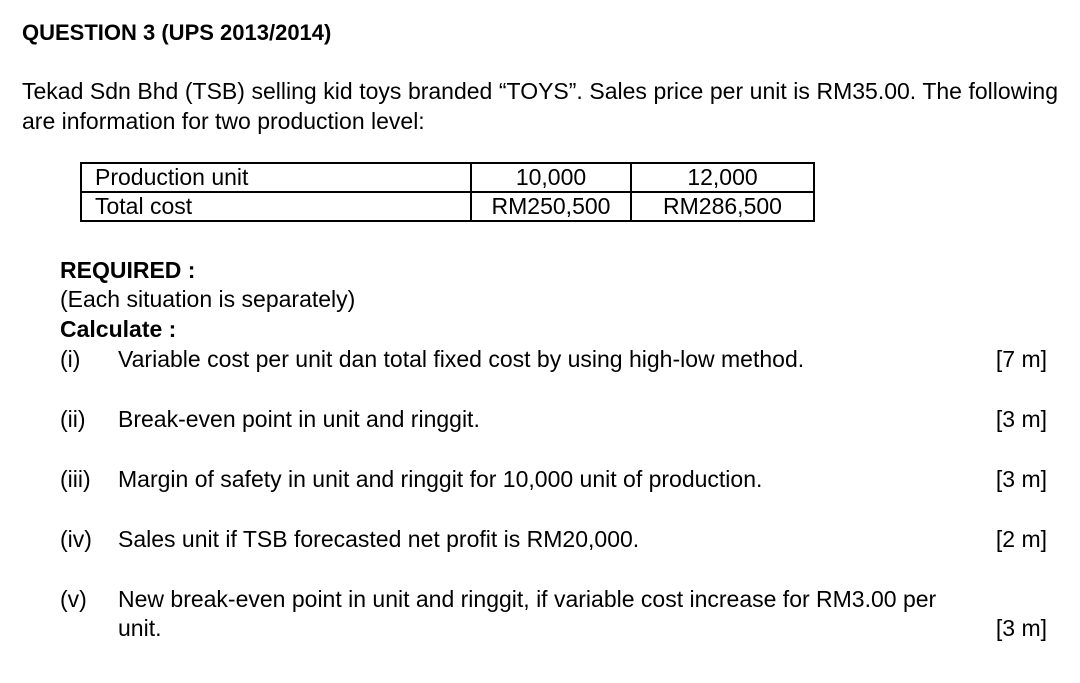  I want to click on row-label: Total cost, so click(276, 206).